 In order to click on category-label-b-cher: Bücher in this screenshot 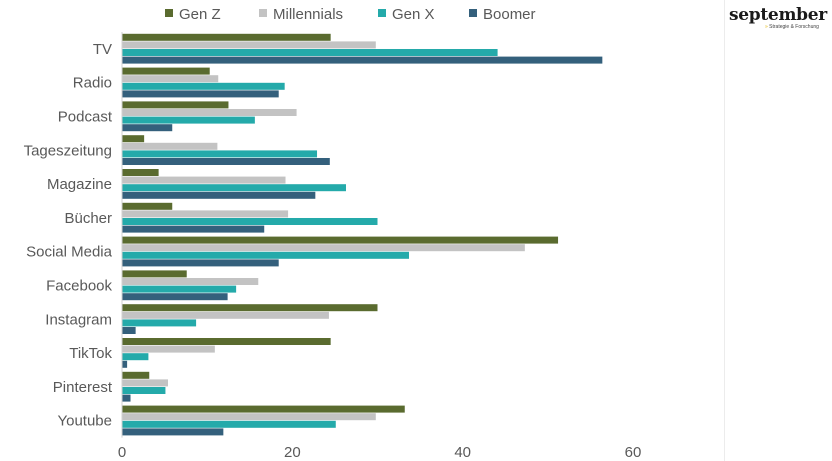, I will do `click(88, 218)`.